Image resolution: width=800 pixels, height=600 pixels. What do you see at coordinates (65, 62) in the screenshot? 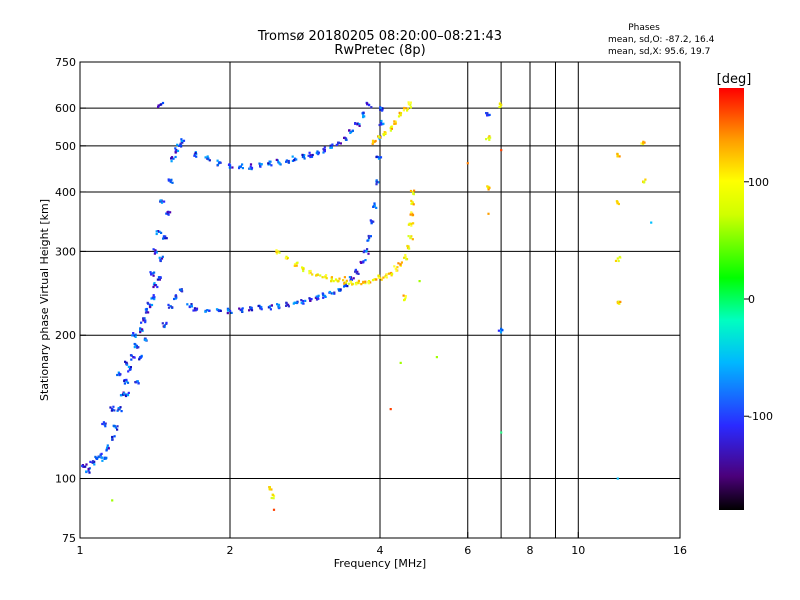
I see `y-tick-label: 750` at bounding box center [65, 62].